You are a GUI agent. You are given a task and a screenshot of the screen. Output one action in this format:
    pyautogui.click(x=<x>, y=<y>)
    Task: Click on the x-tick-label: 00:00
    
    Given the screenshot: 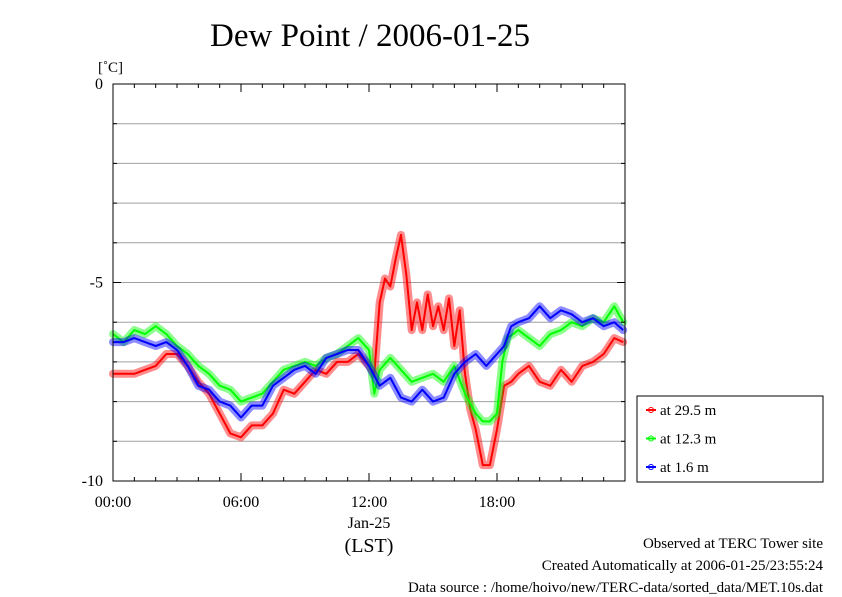 What is the action you would take?
    pyautogui.click(x=113, y=502)
    